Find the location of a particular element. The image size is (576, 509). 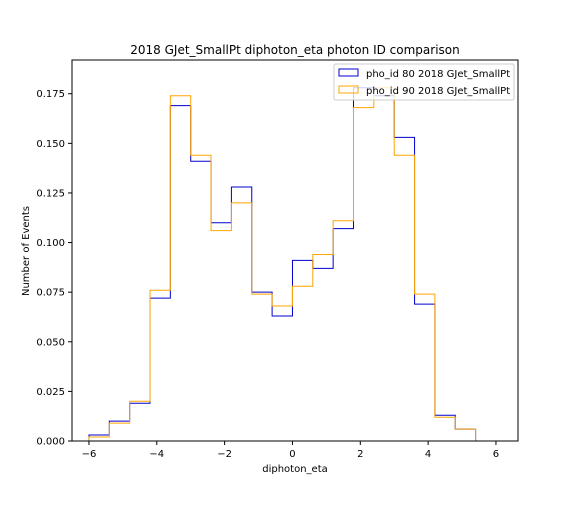

legend-box is located at coordinates (424, 82).